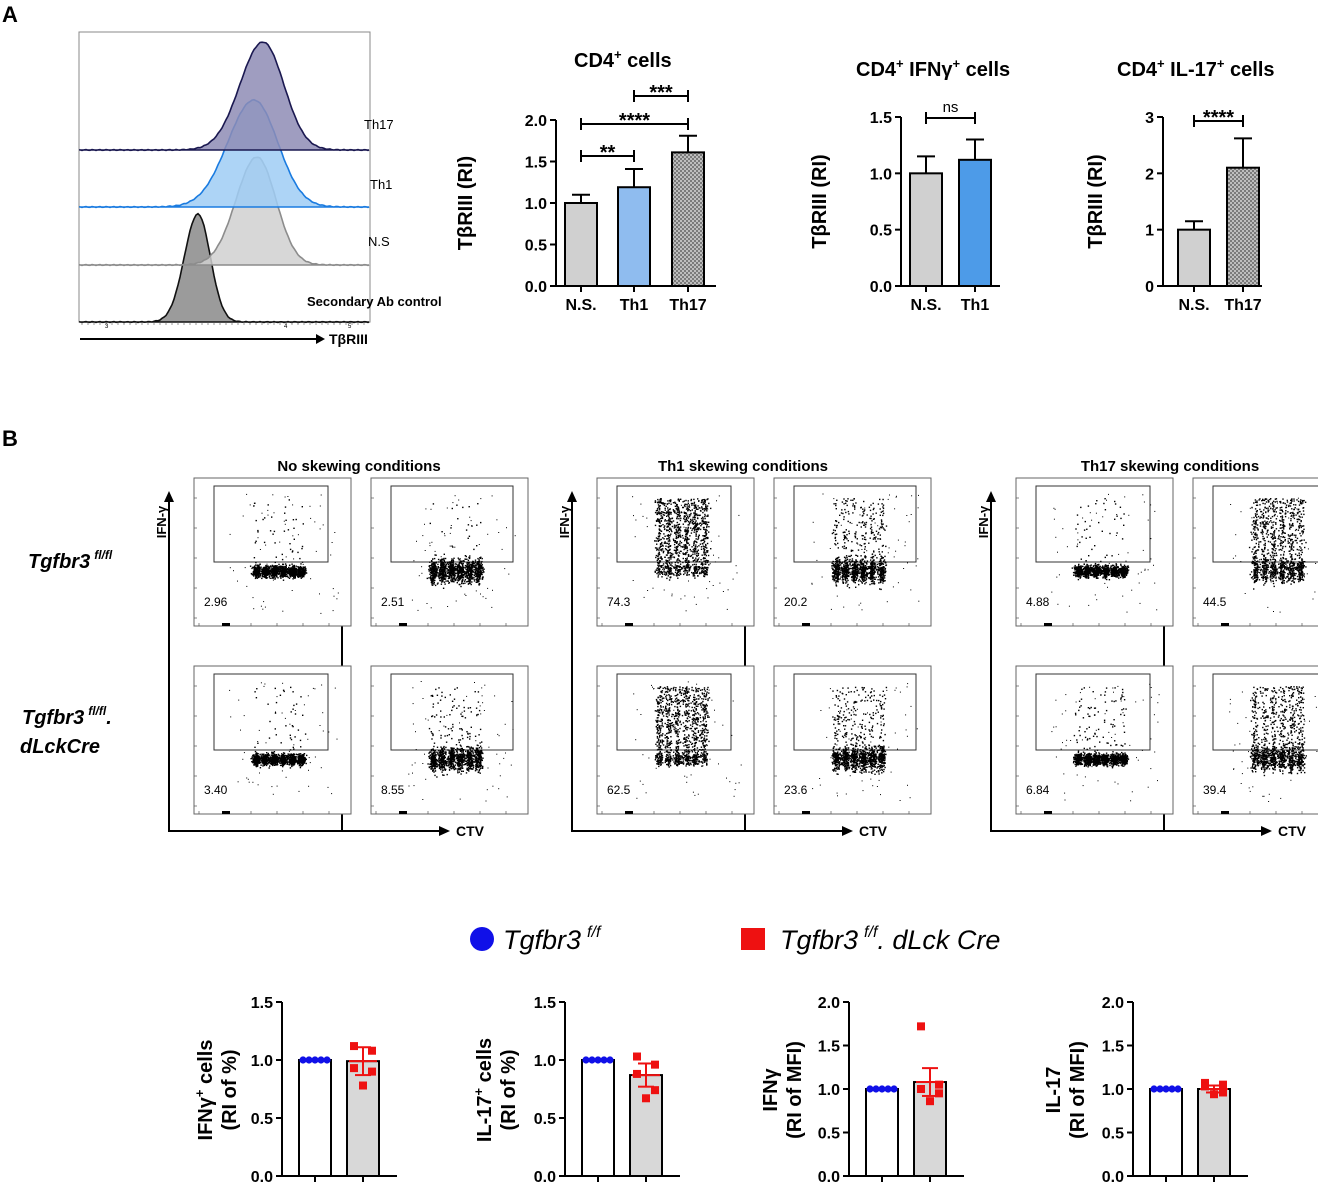  What do you see at coordinates (1255, 552) in the screenshot?
I see `flow-plot: 44.5` at bounding box center [1255, 552].